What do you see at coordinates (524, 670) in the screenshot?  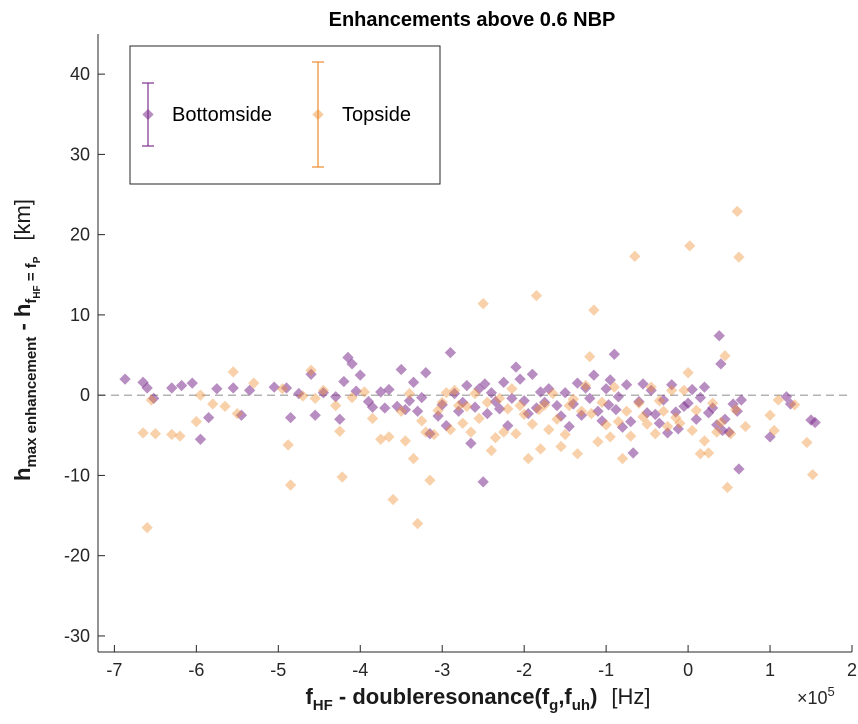 I see `x-tick-label: -2` at bounding box center [524, 670].